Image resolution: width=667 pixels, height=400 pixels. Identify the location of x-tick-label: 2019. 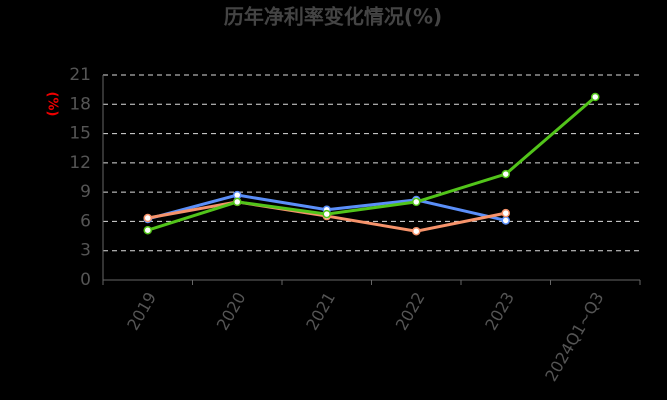
(141, 311).